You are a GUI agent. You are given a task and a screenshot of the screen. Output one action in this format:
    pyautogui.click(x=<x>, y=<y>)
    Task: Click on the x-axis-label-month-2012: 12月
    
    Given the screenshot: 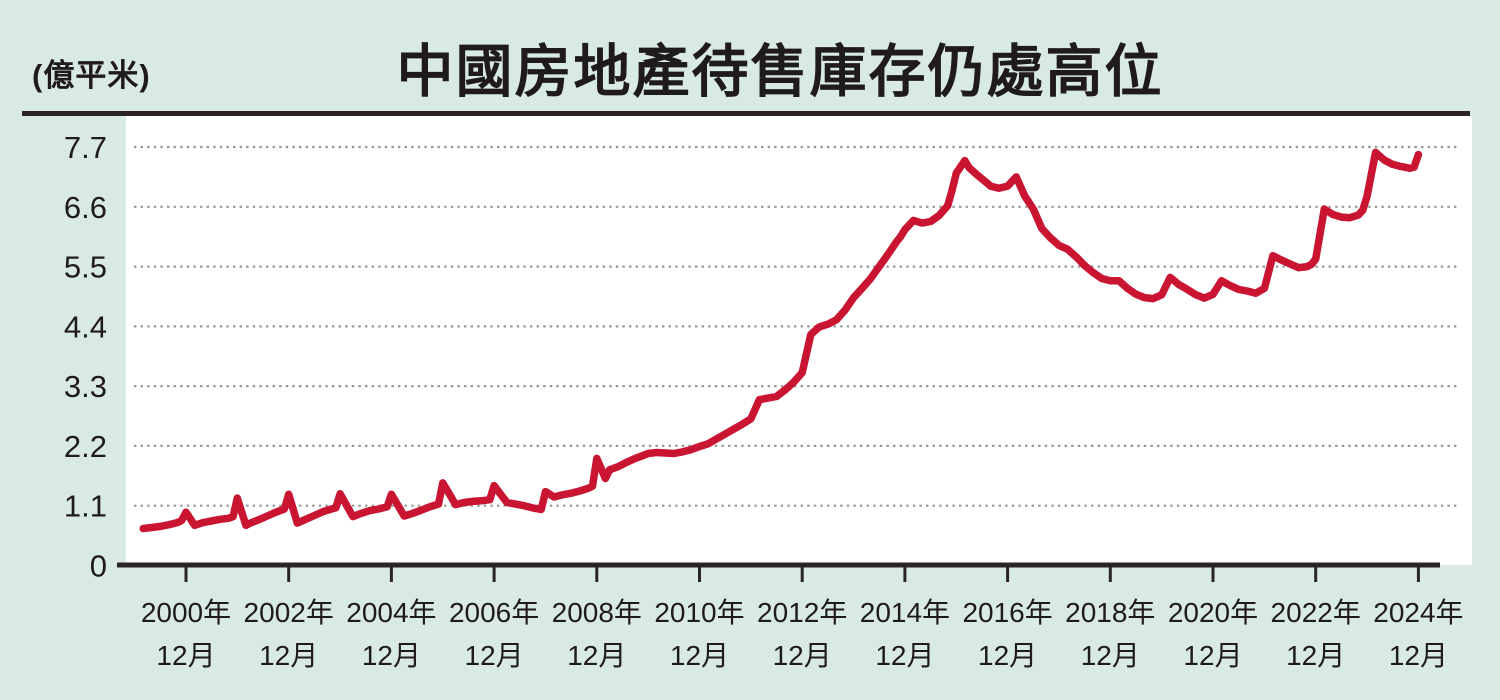 What is the action you would take?
    pyautogui.click(x=802, y=655)
    